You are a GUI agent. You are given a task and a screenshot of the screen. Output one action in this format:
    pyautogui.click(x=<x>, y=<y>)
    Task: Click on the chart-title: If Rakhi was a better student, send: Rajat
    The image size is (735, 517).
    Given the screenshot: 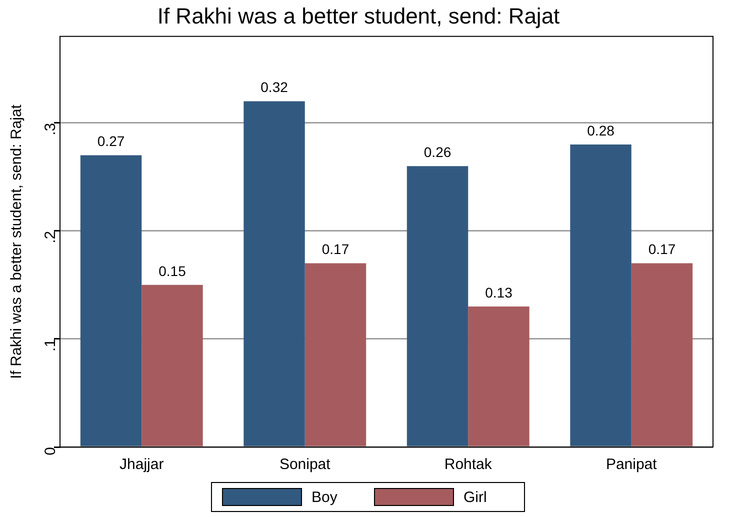 What is the action you would take?
    pyautogui.click(x=358, y=15)
    